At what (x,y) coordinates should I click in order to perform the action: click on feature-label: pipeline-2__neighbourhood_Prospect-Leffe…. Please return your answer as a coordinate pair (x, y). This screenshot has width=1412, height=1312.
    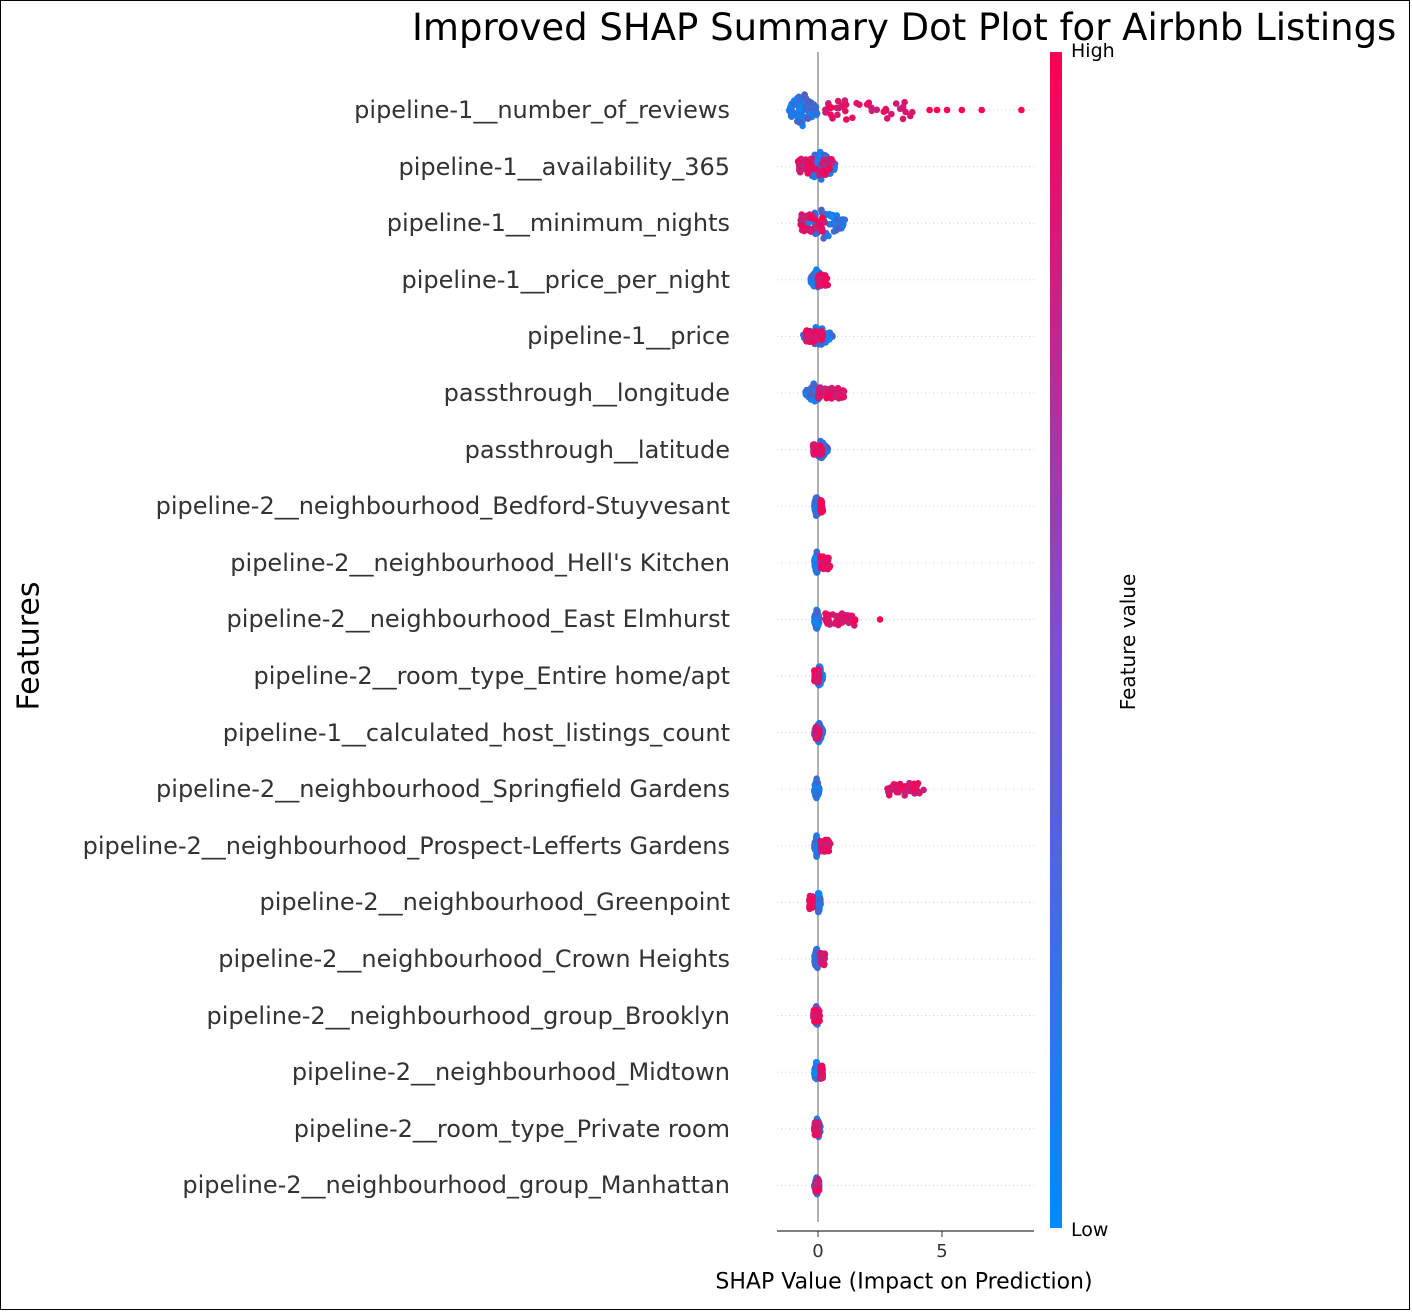
    Looking at the image, I should click on (406, 845).